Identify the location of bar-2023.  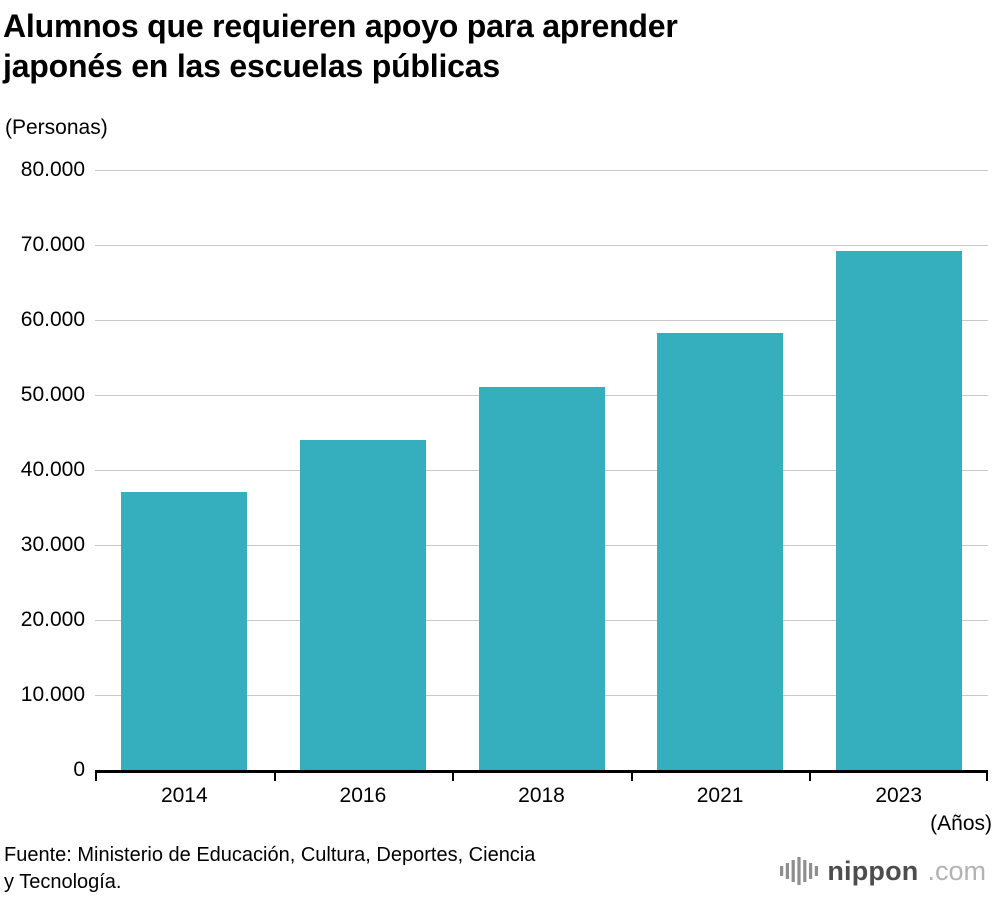
(898, 510).